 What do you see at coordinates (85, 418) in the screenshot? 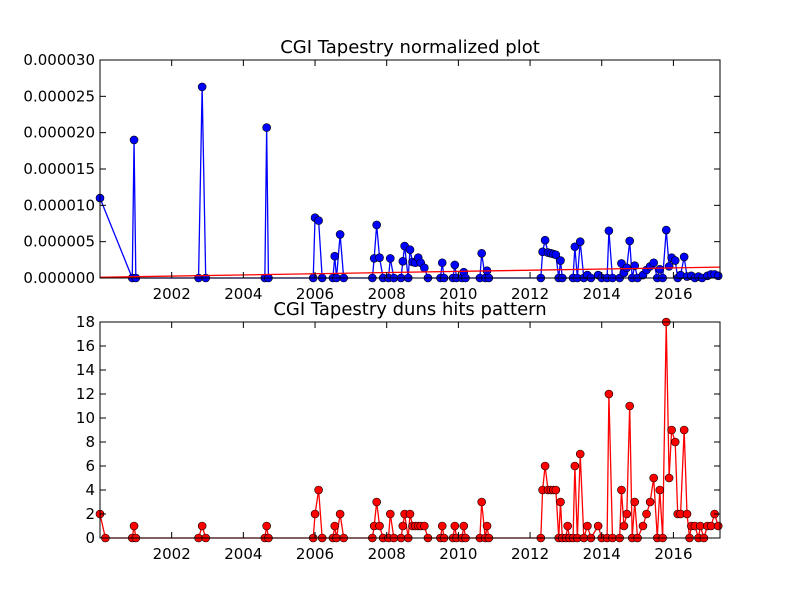
I see `duns-hits-y-tick-label: 10` at bounding box center [85, 418].